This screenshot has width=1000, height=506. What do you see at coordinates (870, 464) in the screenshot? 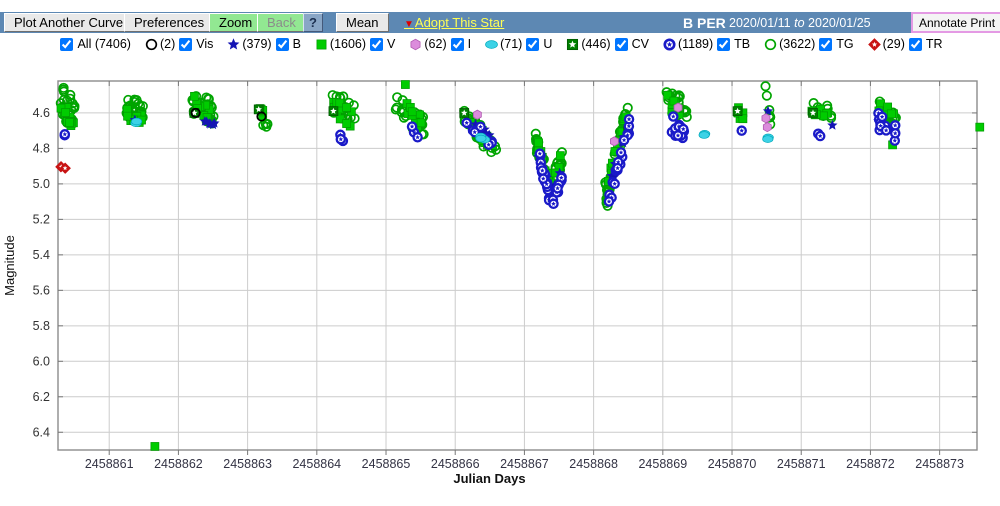
I see `svg-text: 2458872` at bounding box center [870, 464].